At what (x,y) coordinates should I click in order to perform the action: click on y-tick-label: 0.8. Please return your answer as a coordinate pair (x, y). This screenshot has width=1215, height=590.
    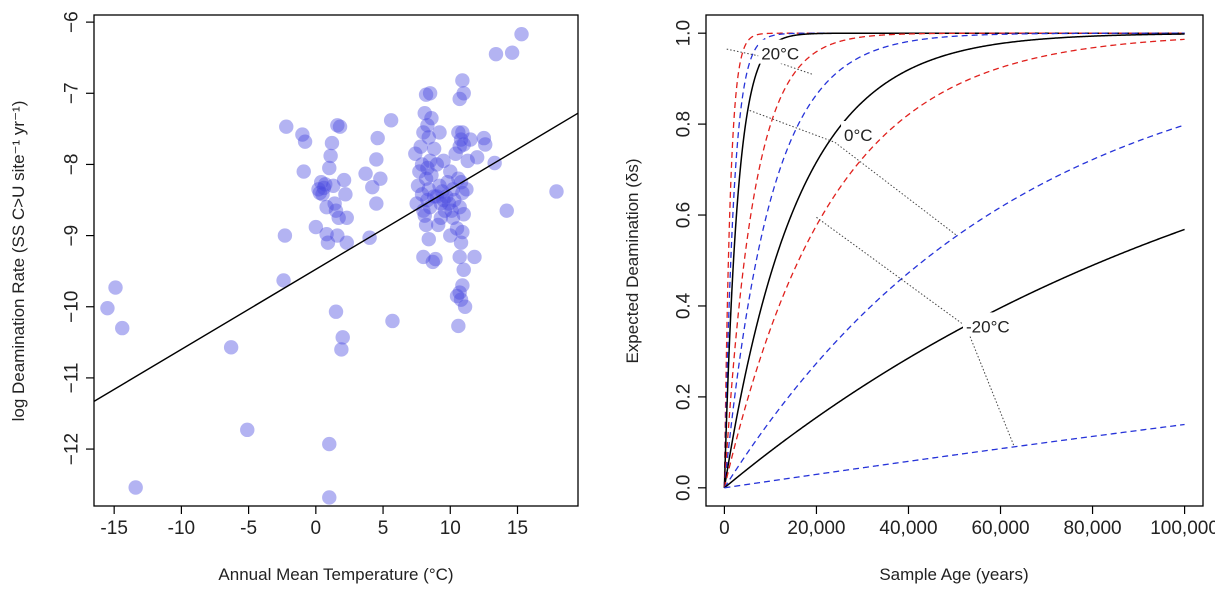
    Looking at the image, I should click on (684, 124).